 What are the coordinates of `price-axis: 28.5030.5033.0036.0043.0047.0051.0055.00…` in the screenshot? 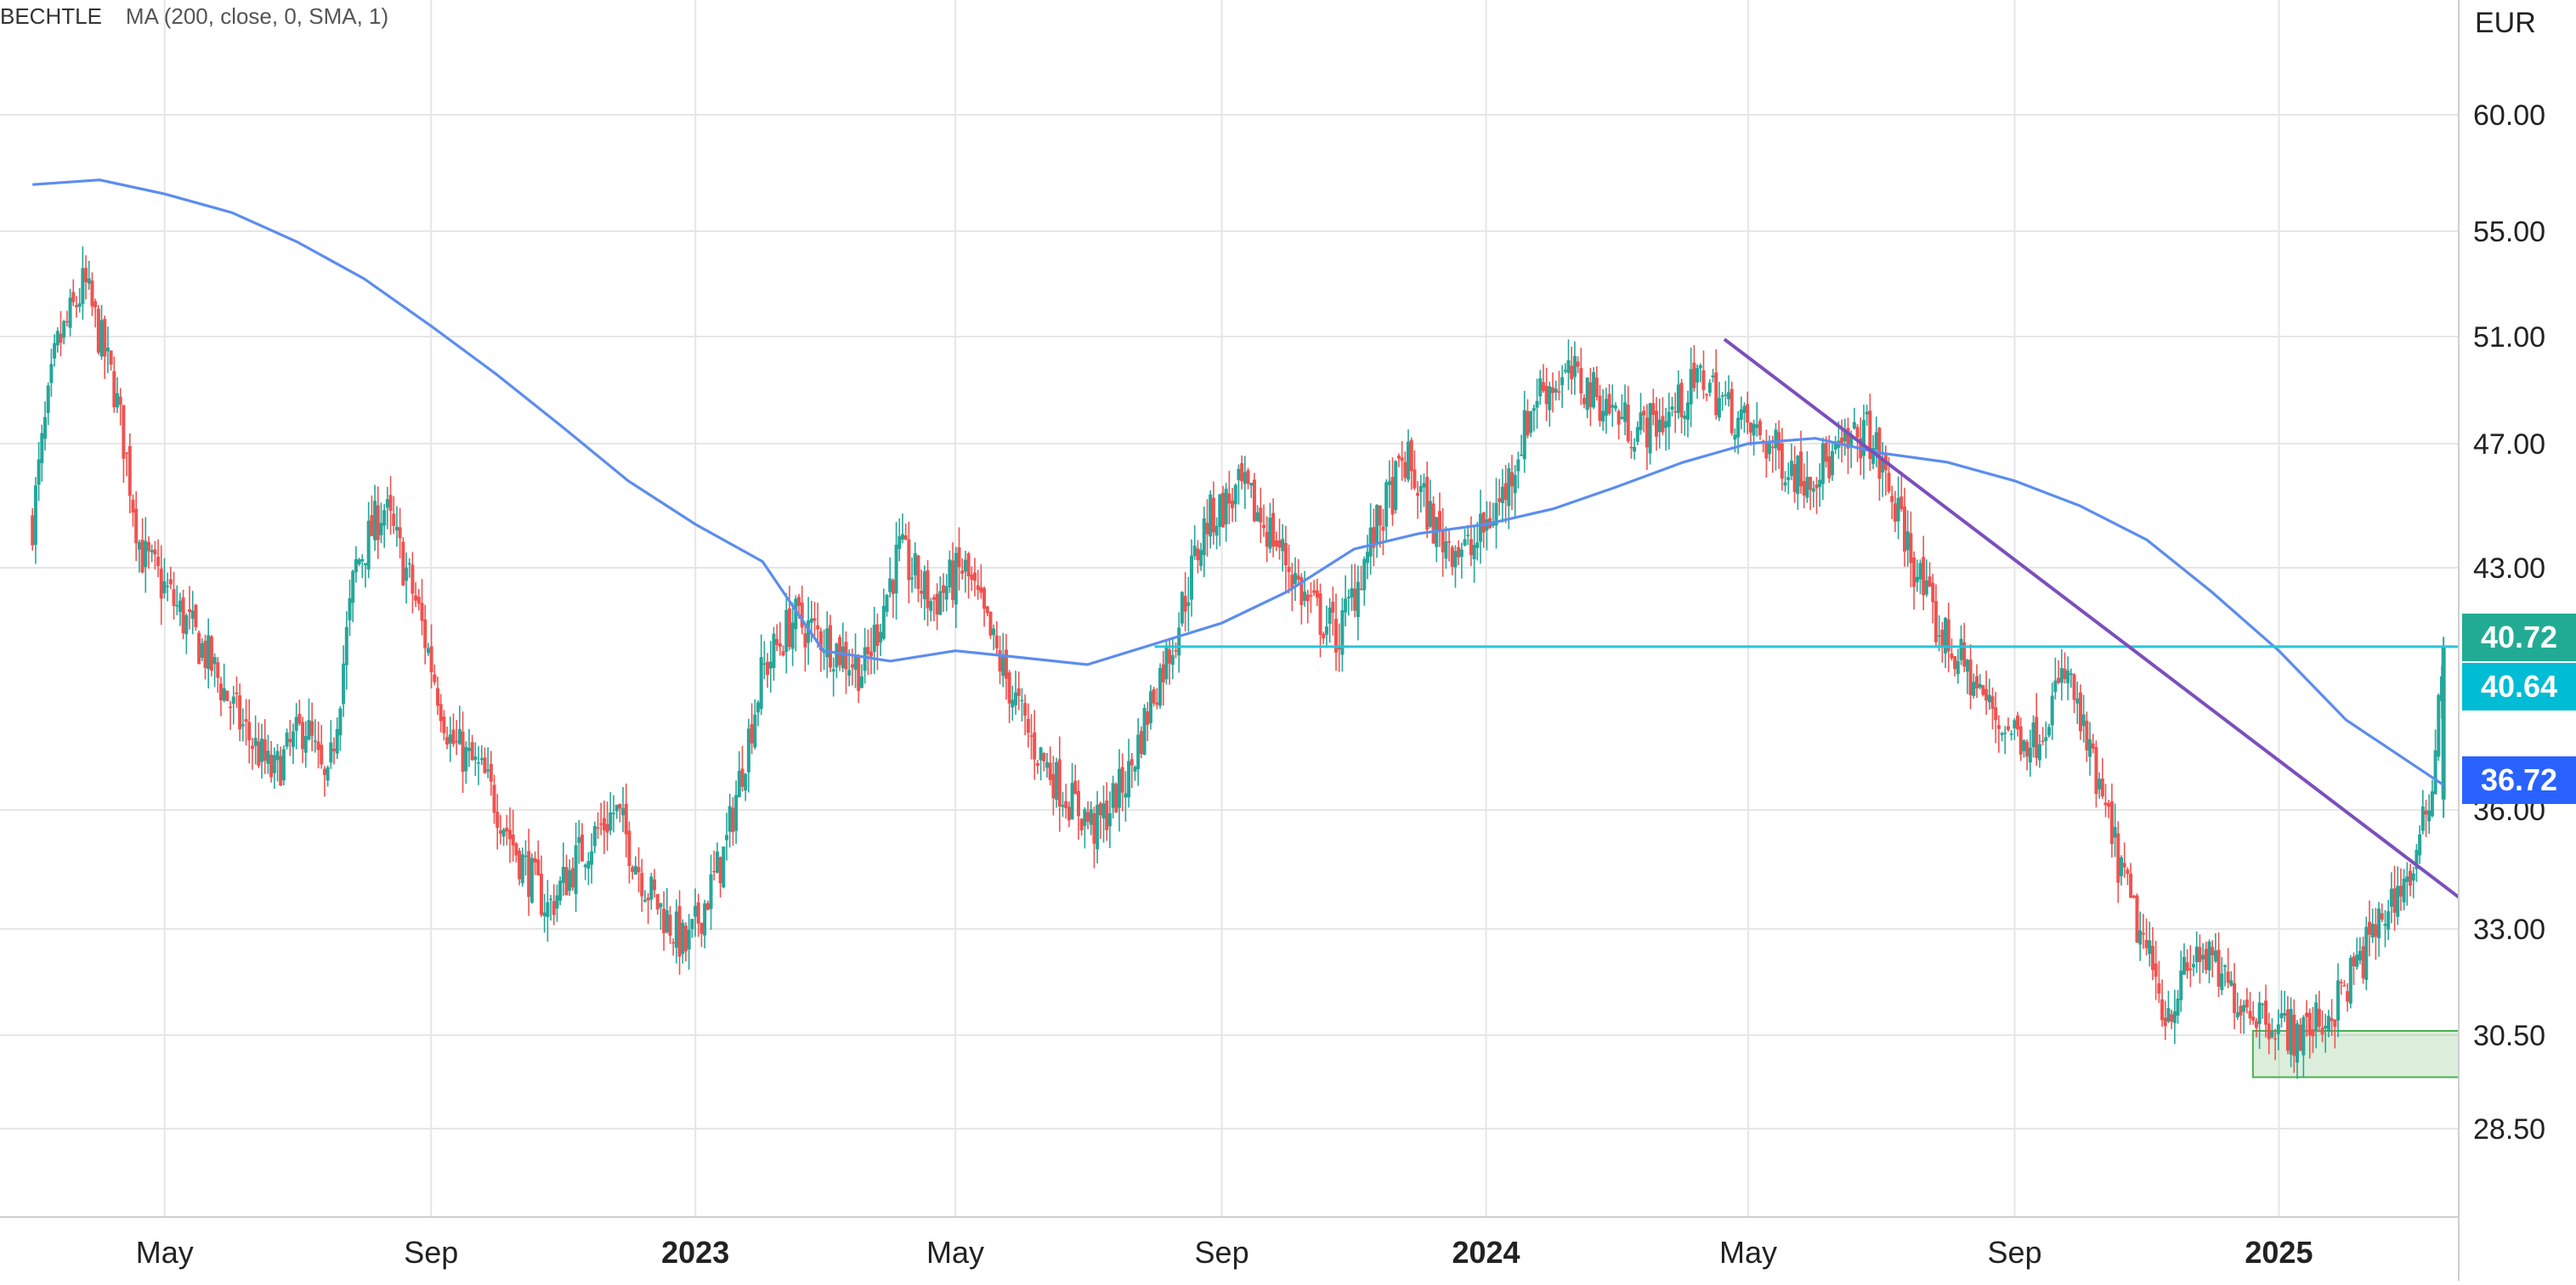 It's located at (2509, 622).